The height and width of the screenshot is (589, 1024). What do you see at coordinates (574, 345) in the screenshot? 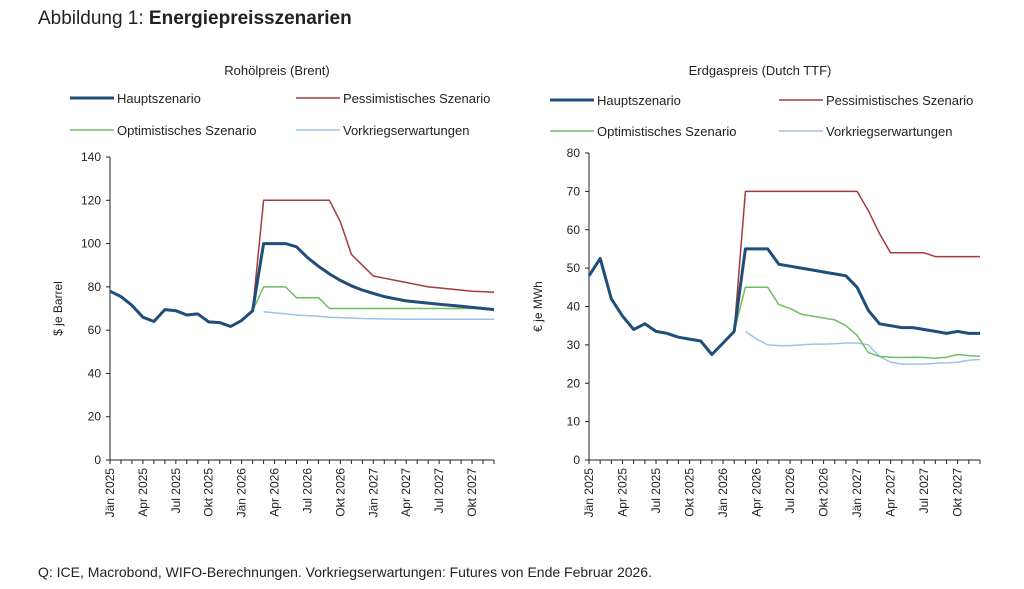
I see `y-tick-label: 30` at bounding box center [574, 345].